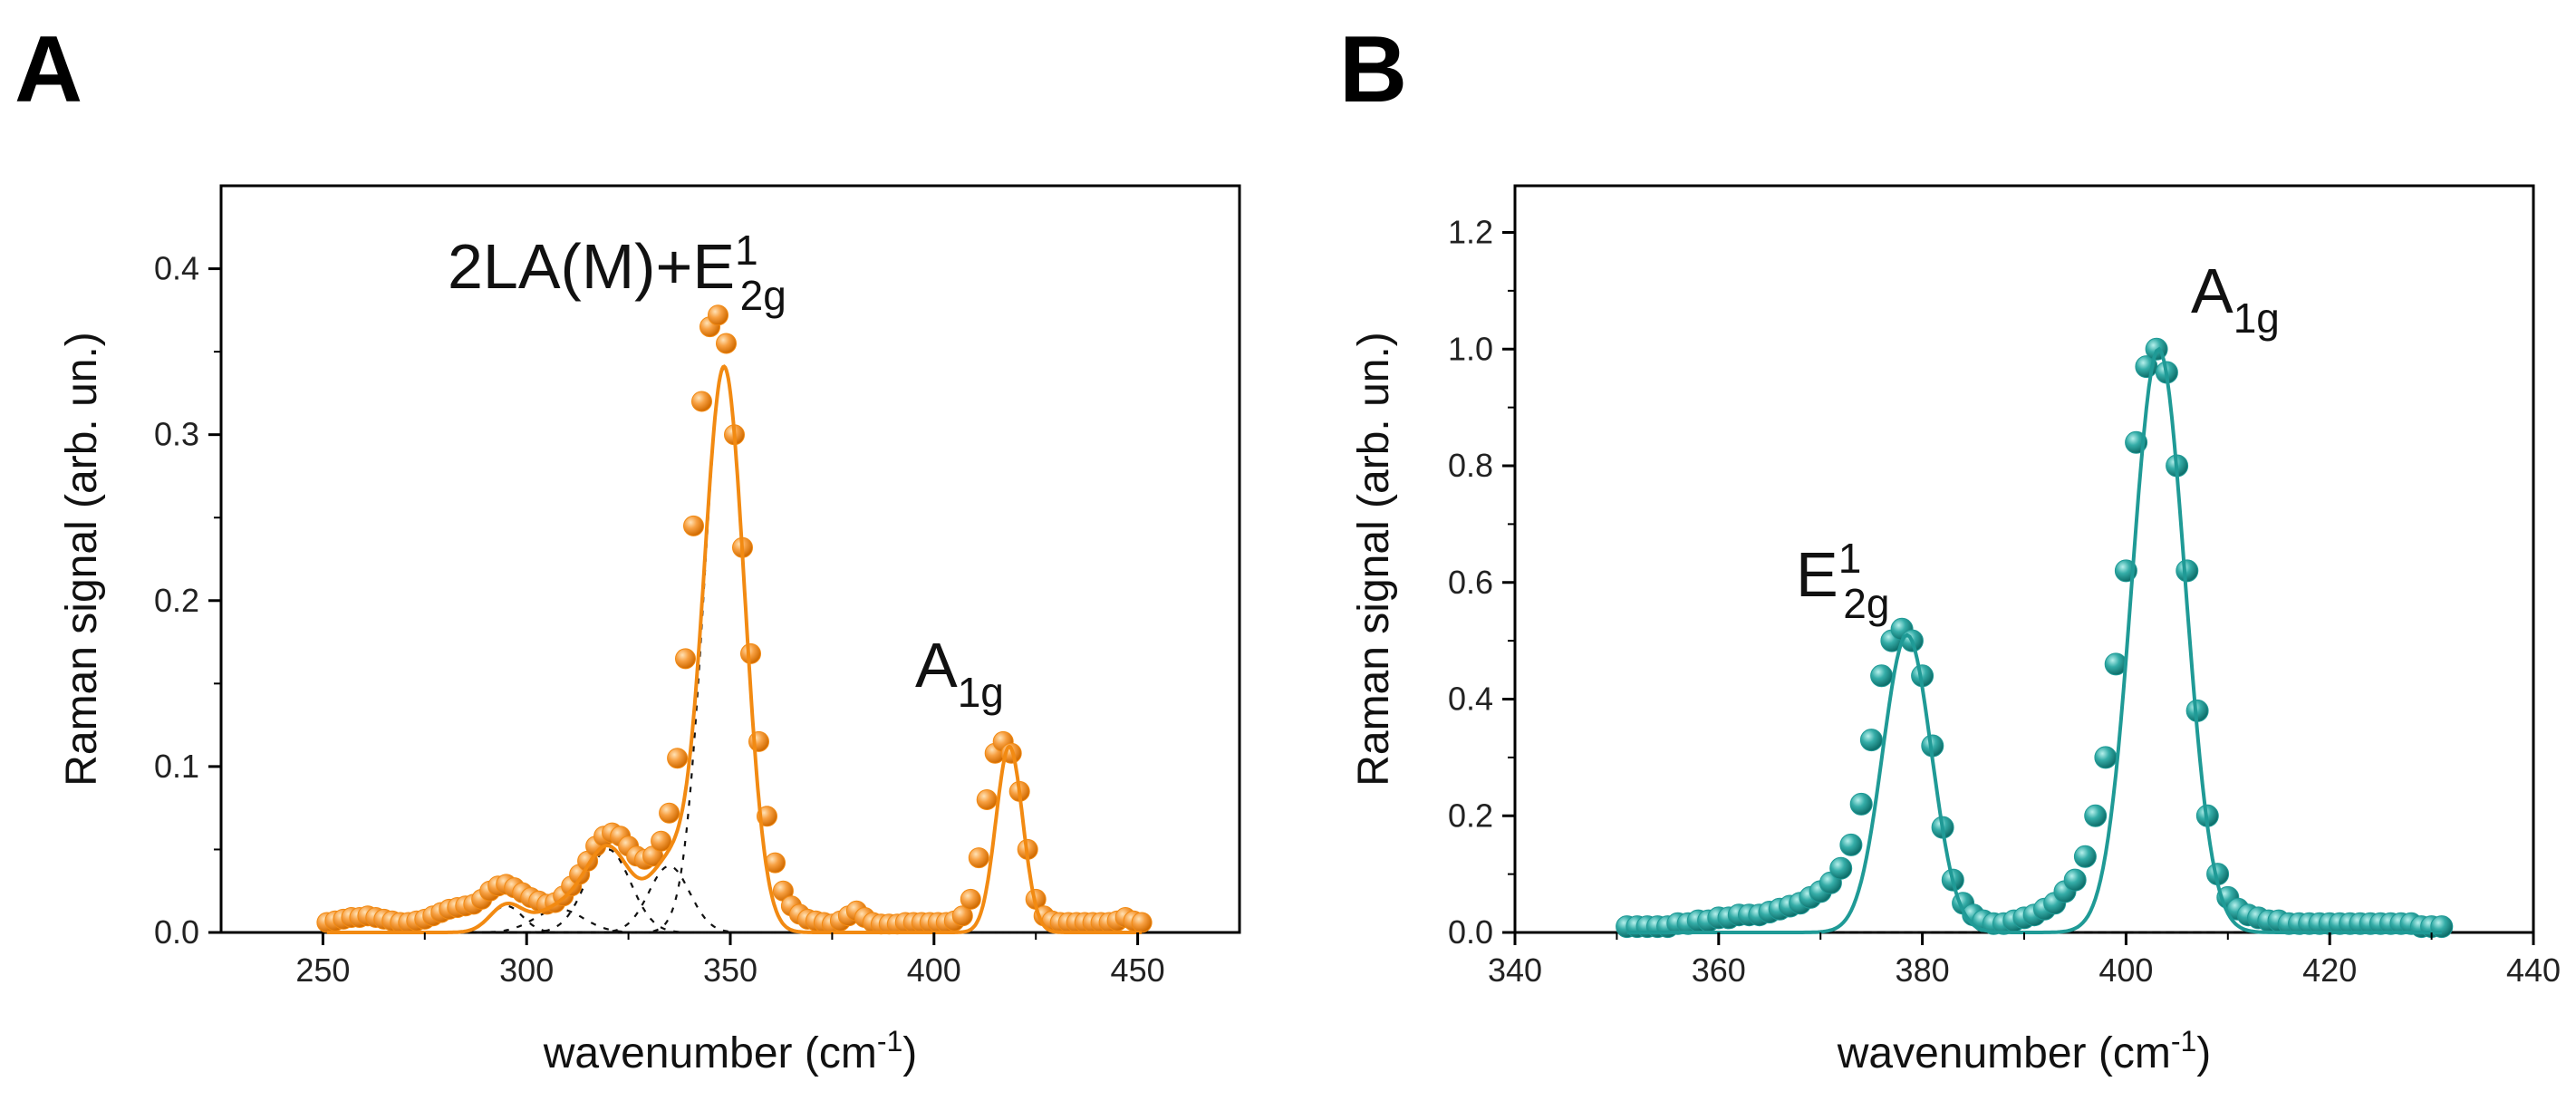 The width and height of the screenshot is (2576, 1101). I want to click on x-tick-label: 440, so click(2533, 970).